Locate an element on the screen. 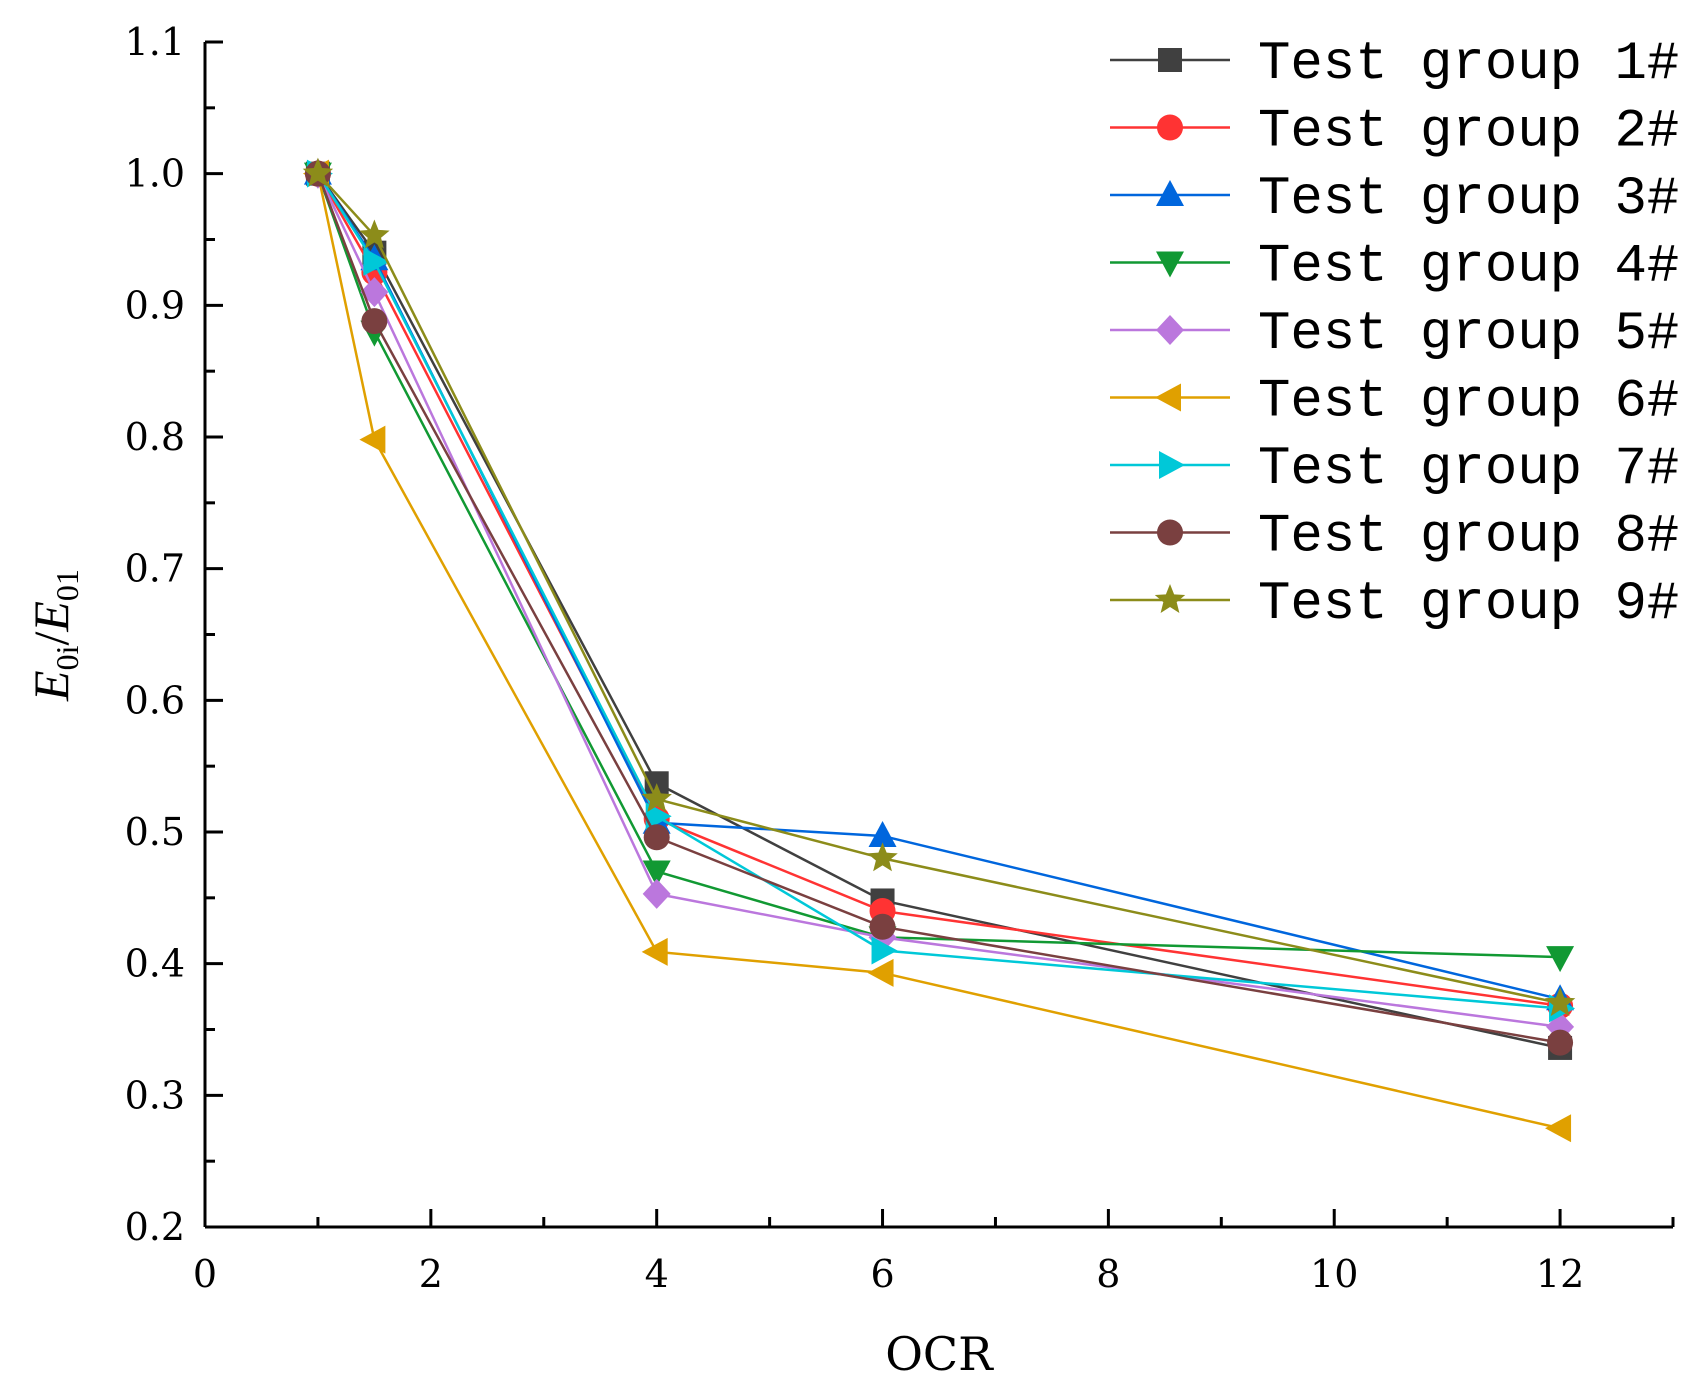 This screenshot has width=1693, height=1382. legend-label: Test group 5# is located at coordinates (1468, 334).